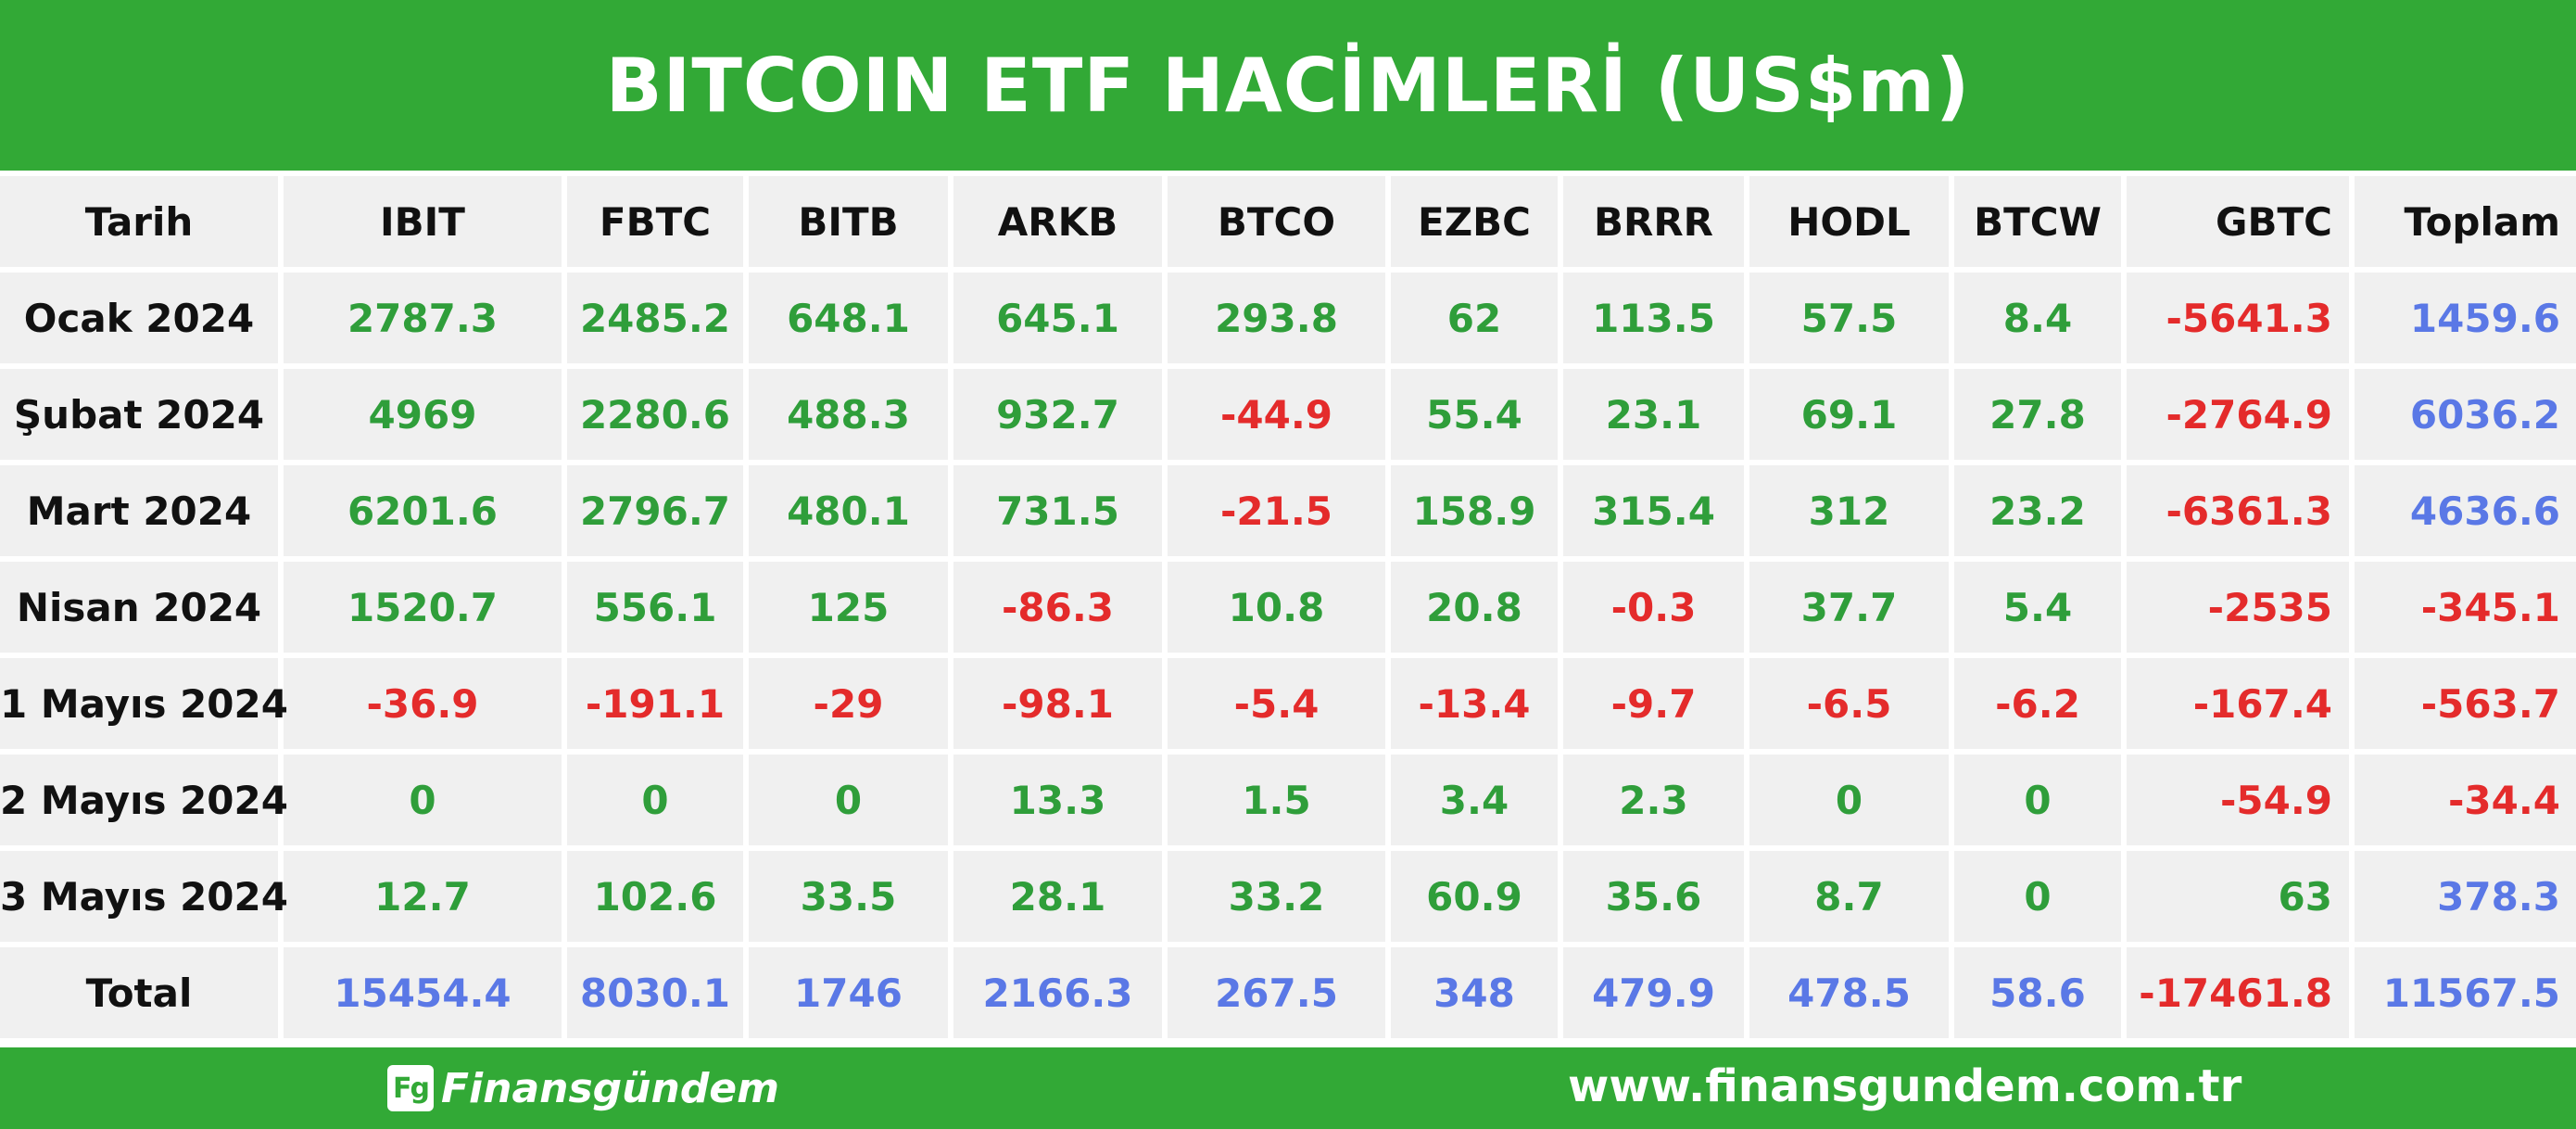 The image size is (2576, 1129). I want to click on column-header: IBIT, so click(423, 221).